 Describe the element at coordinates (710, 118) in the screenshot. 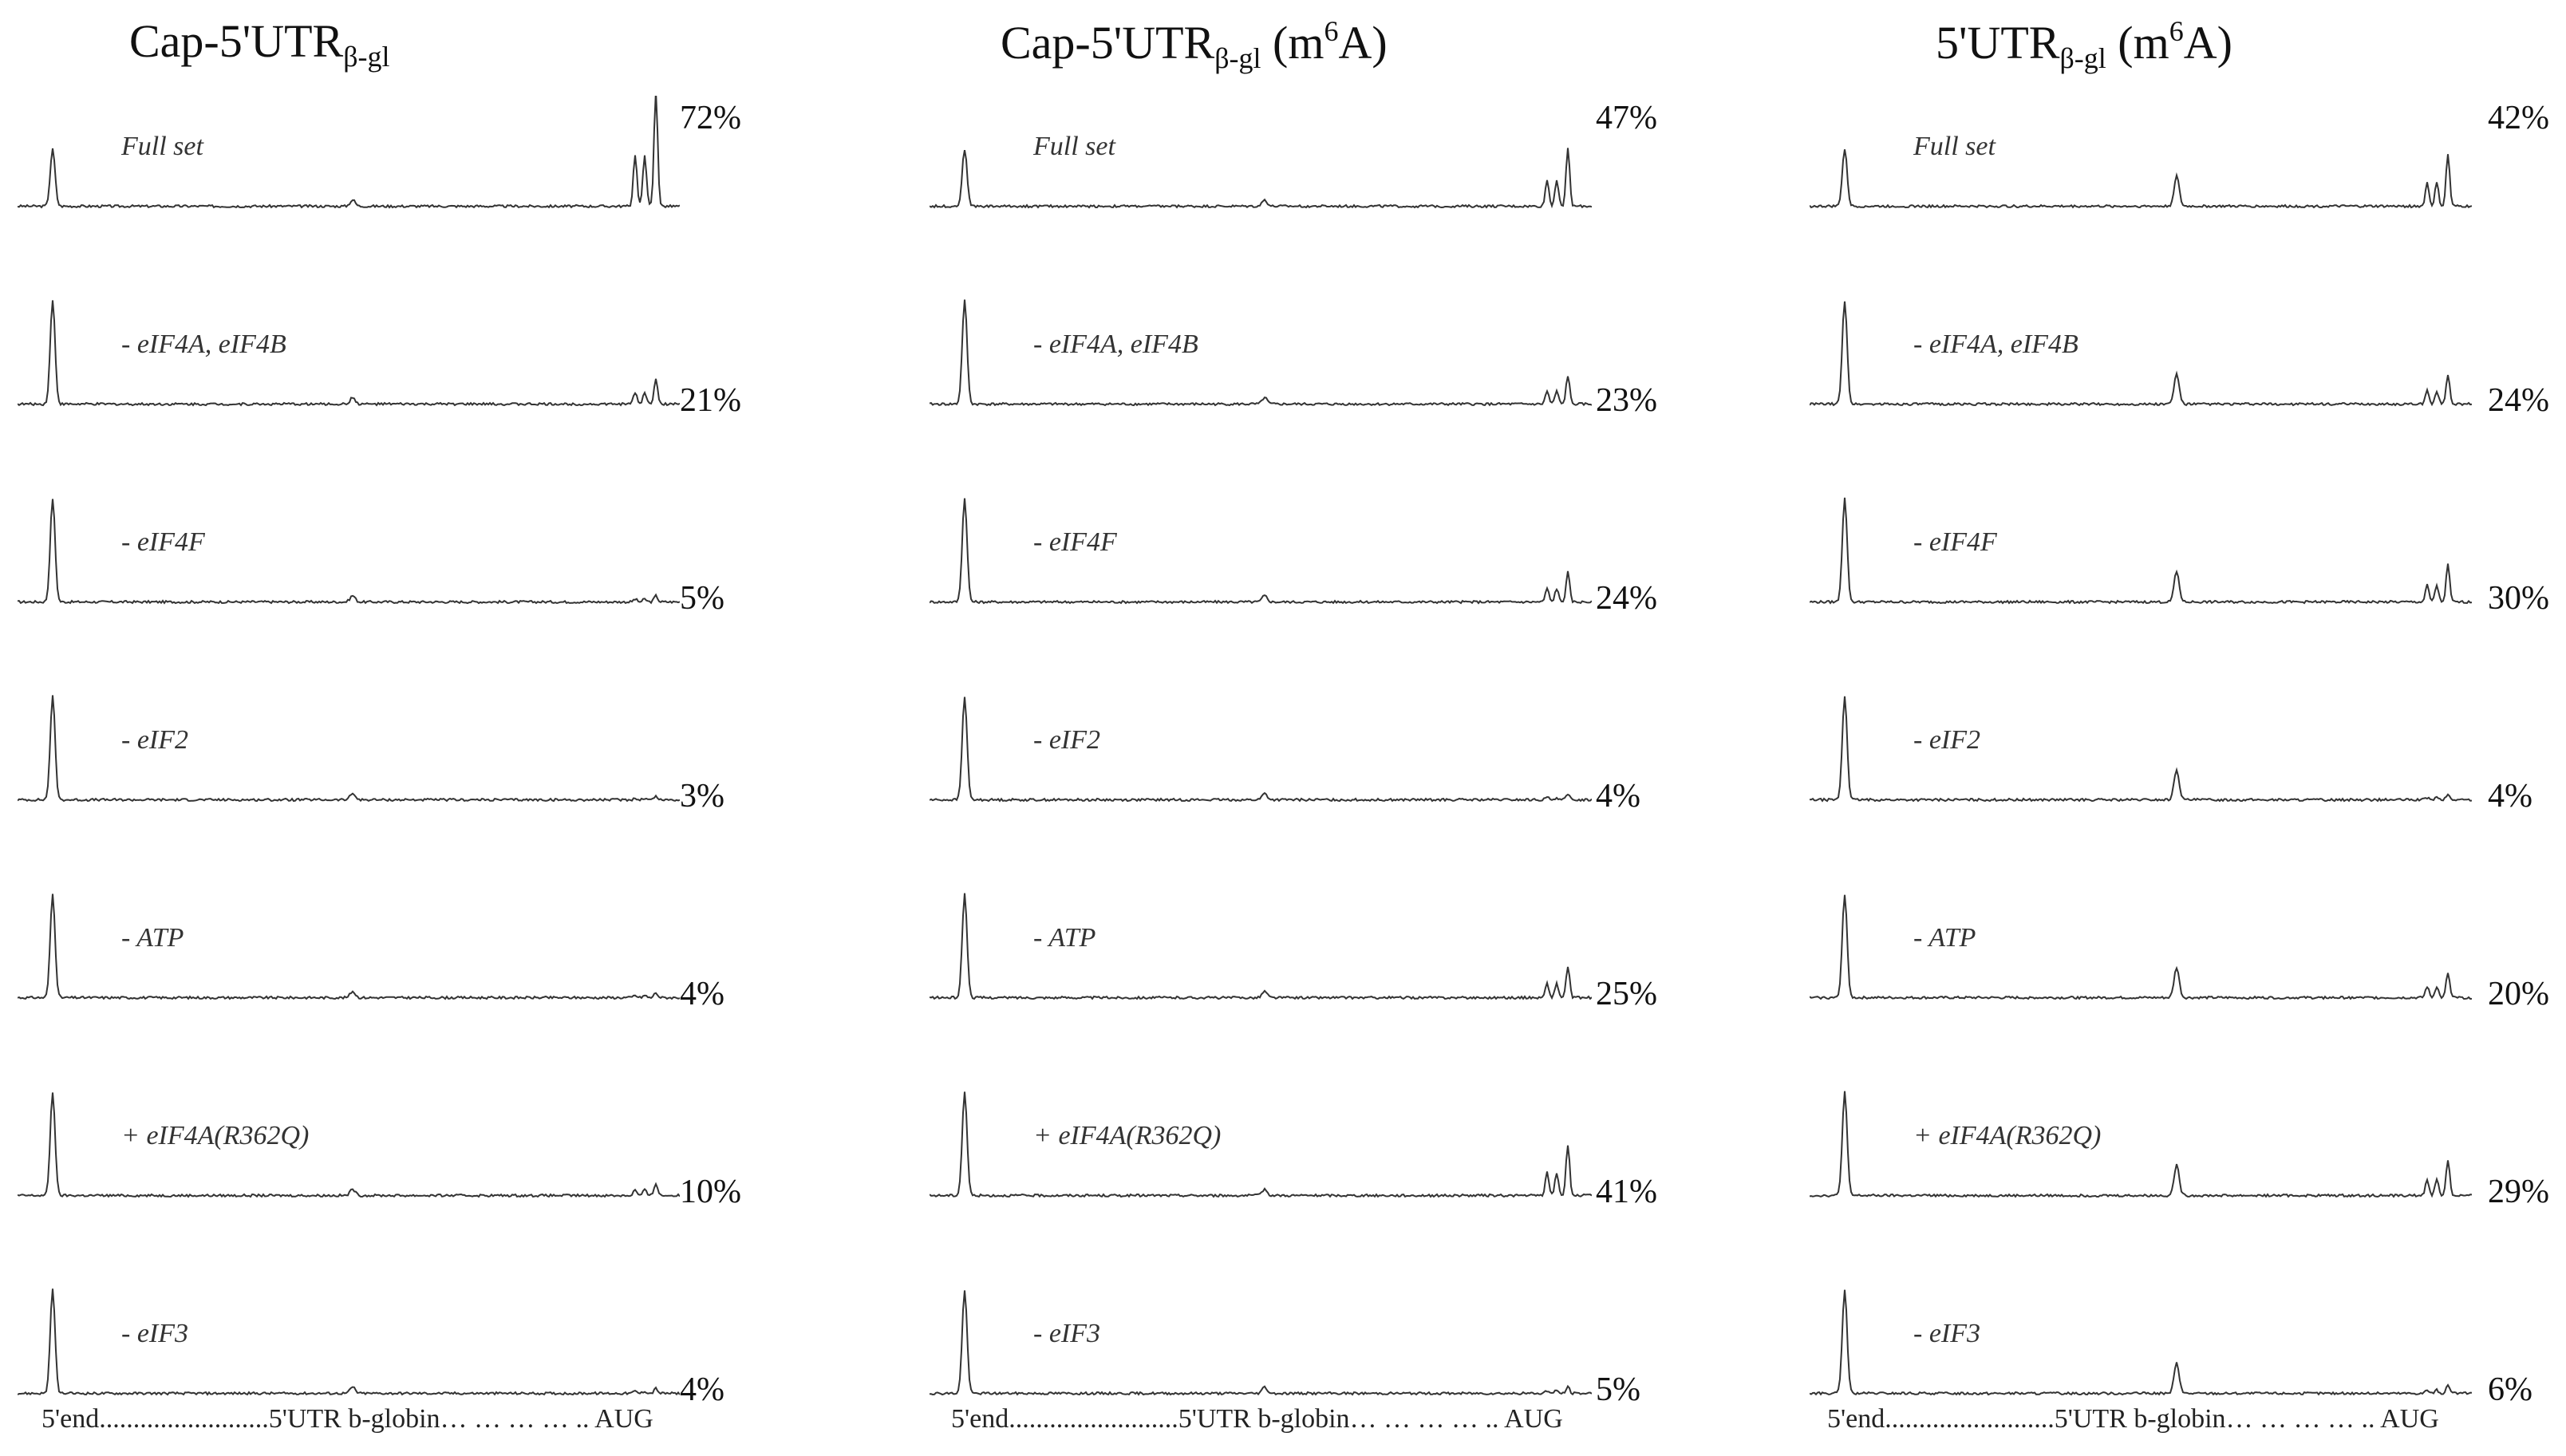

I see `percent-label: 72%` at that location.